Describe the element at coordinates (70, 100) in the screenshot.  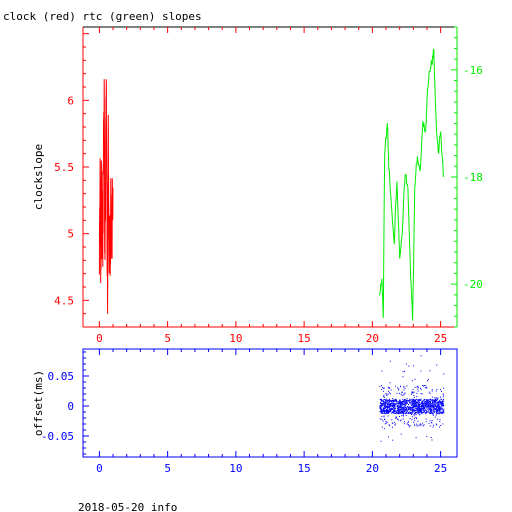
I see `left-y-tick-label: 6` at that location.